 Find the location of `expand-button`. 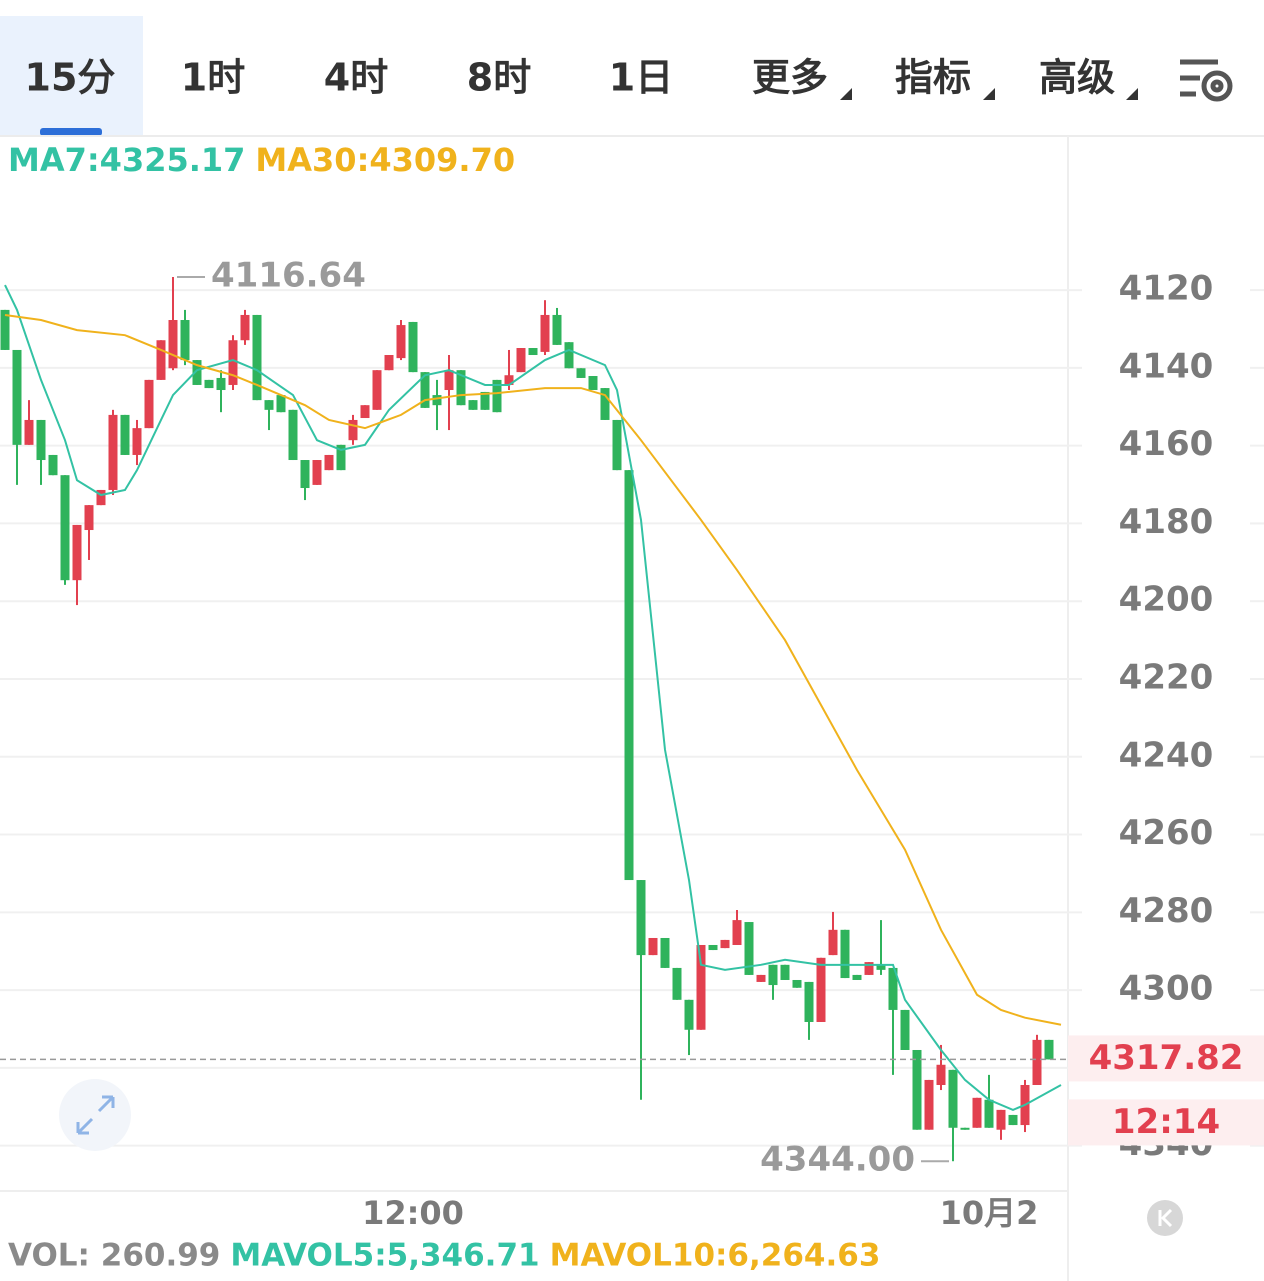

expand-button is located at coordinates (95, 1115).